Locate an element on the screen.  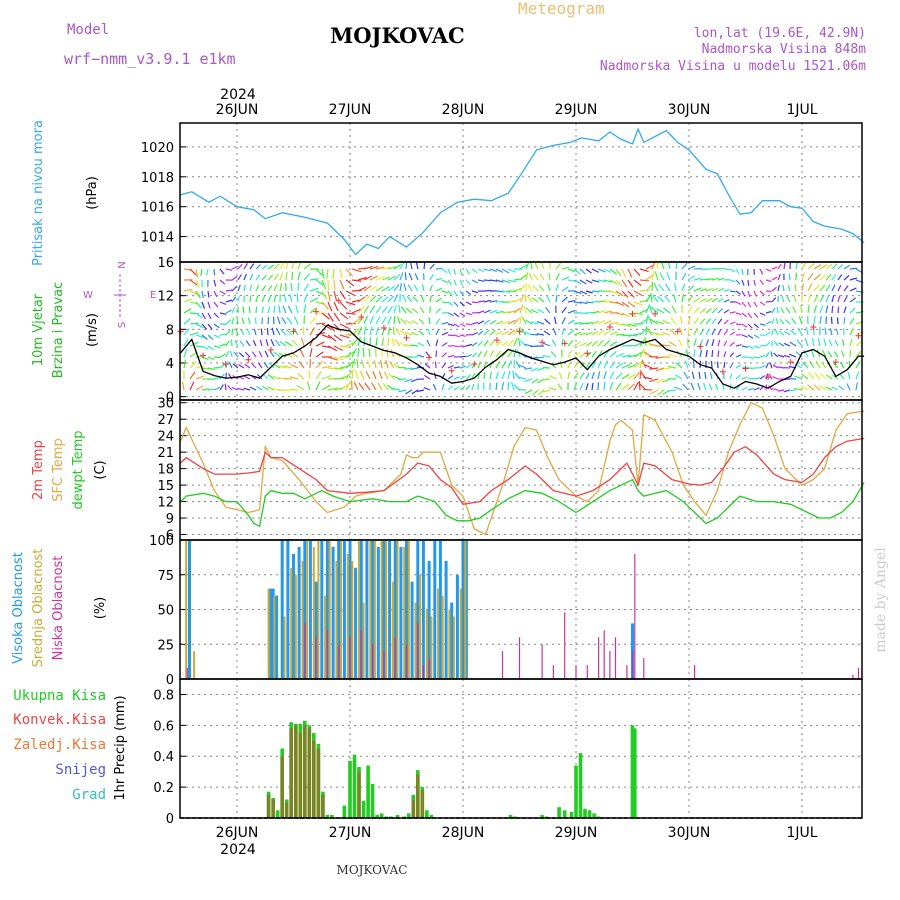
y-tick-label: 0 is located at coordinates (170, 680).